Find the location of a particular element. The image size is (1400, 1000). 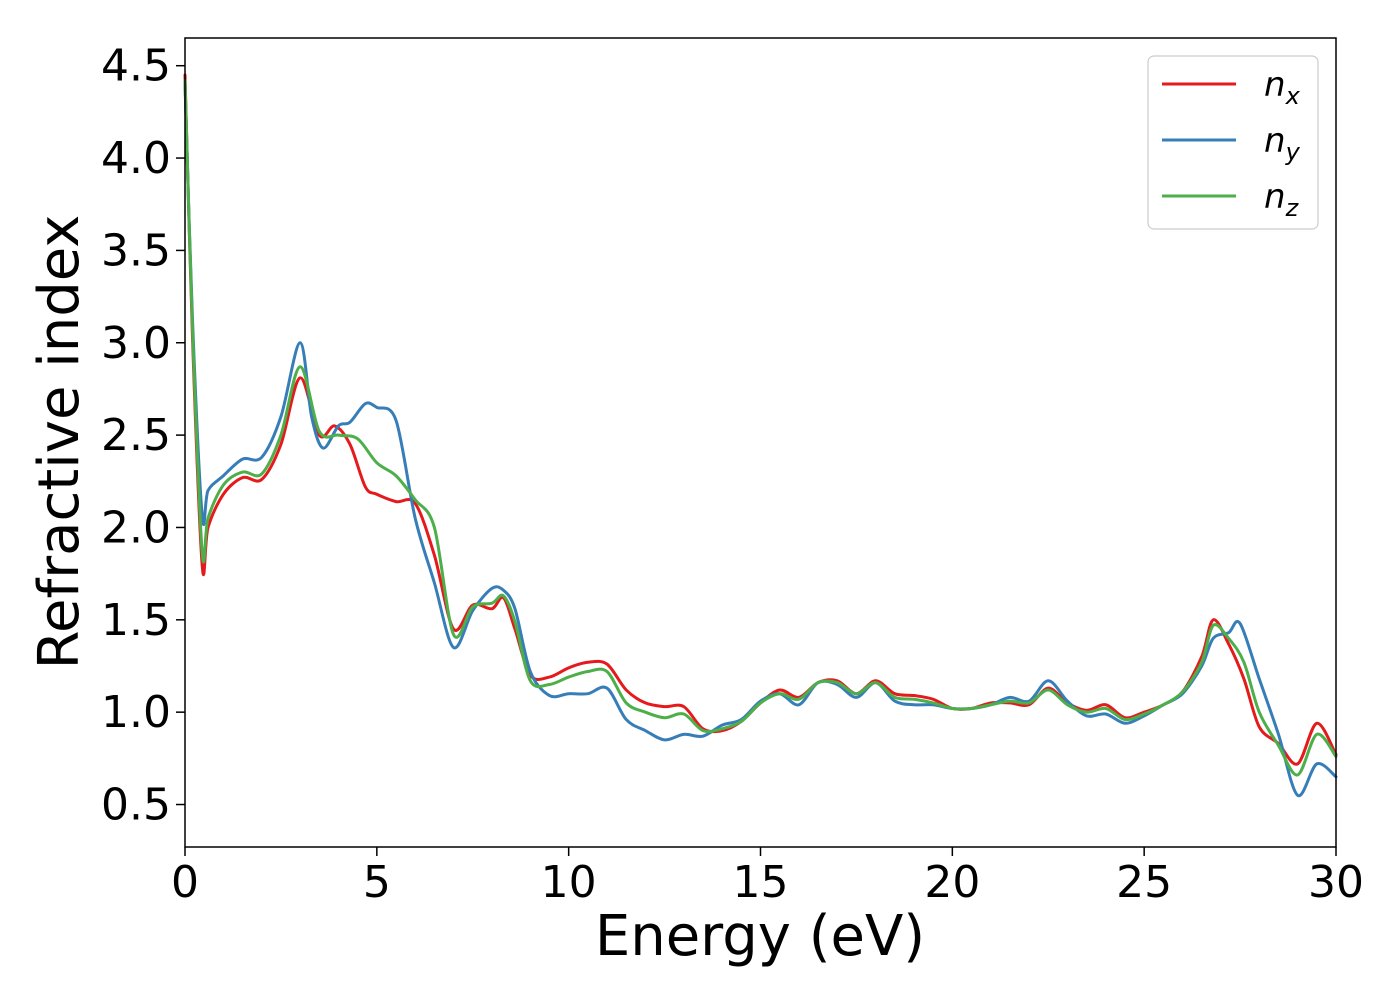

y-tick-label: 1.0 is located at coordinates (136, 712).